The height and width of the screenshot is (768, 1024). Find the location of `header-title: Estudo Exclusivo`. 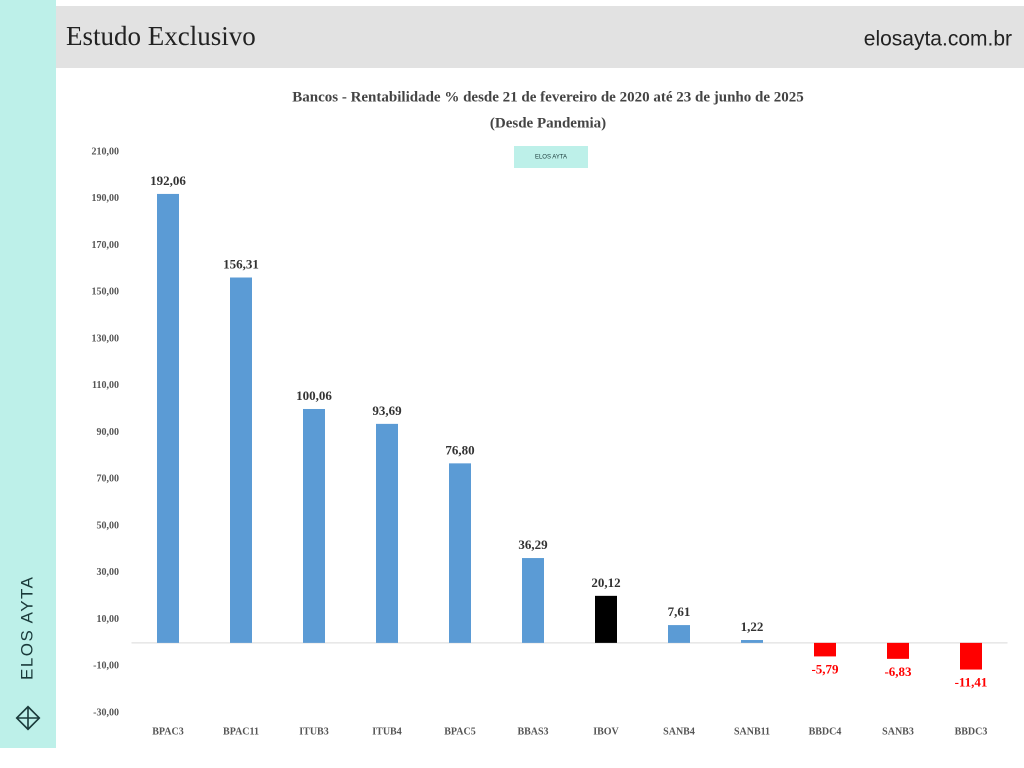

header-title: Estudo Exclusivo is located at coordinates (161, 36).